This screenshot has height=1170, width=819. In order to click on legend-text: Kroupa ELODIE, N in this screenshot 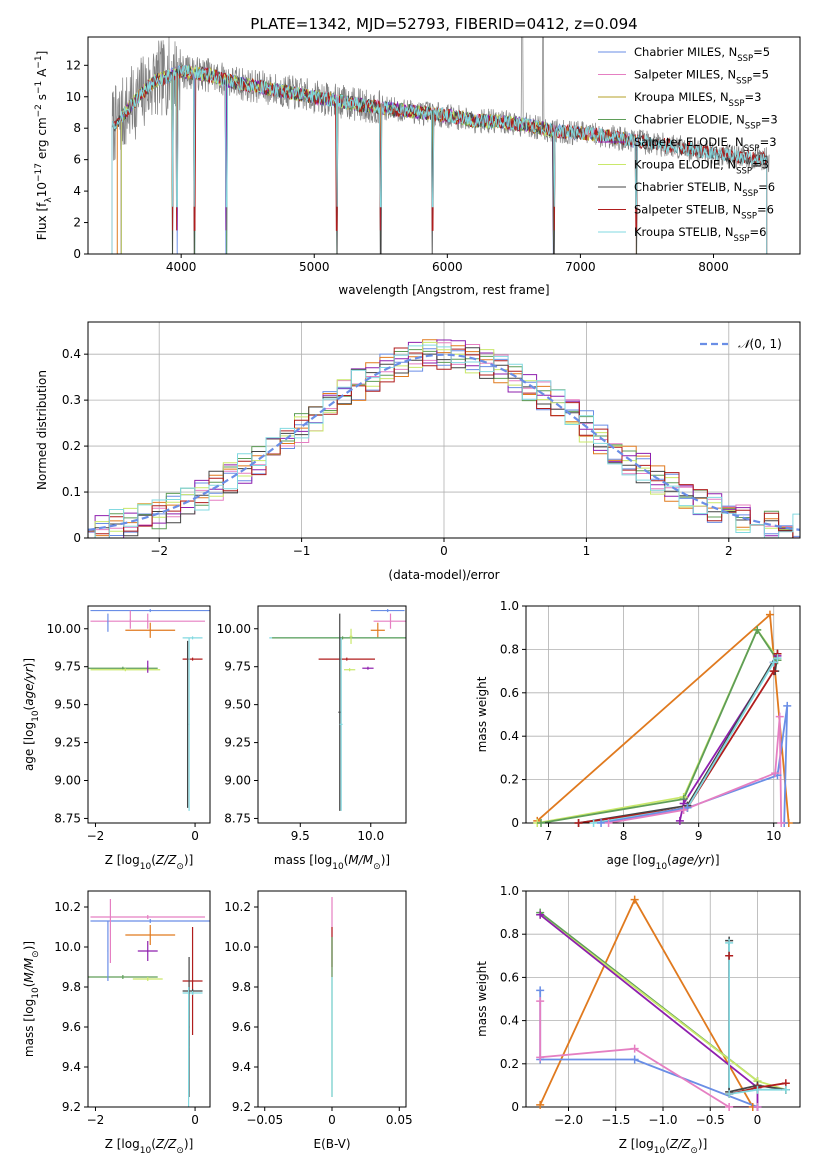, I will do `click(685, 165)`.